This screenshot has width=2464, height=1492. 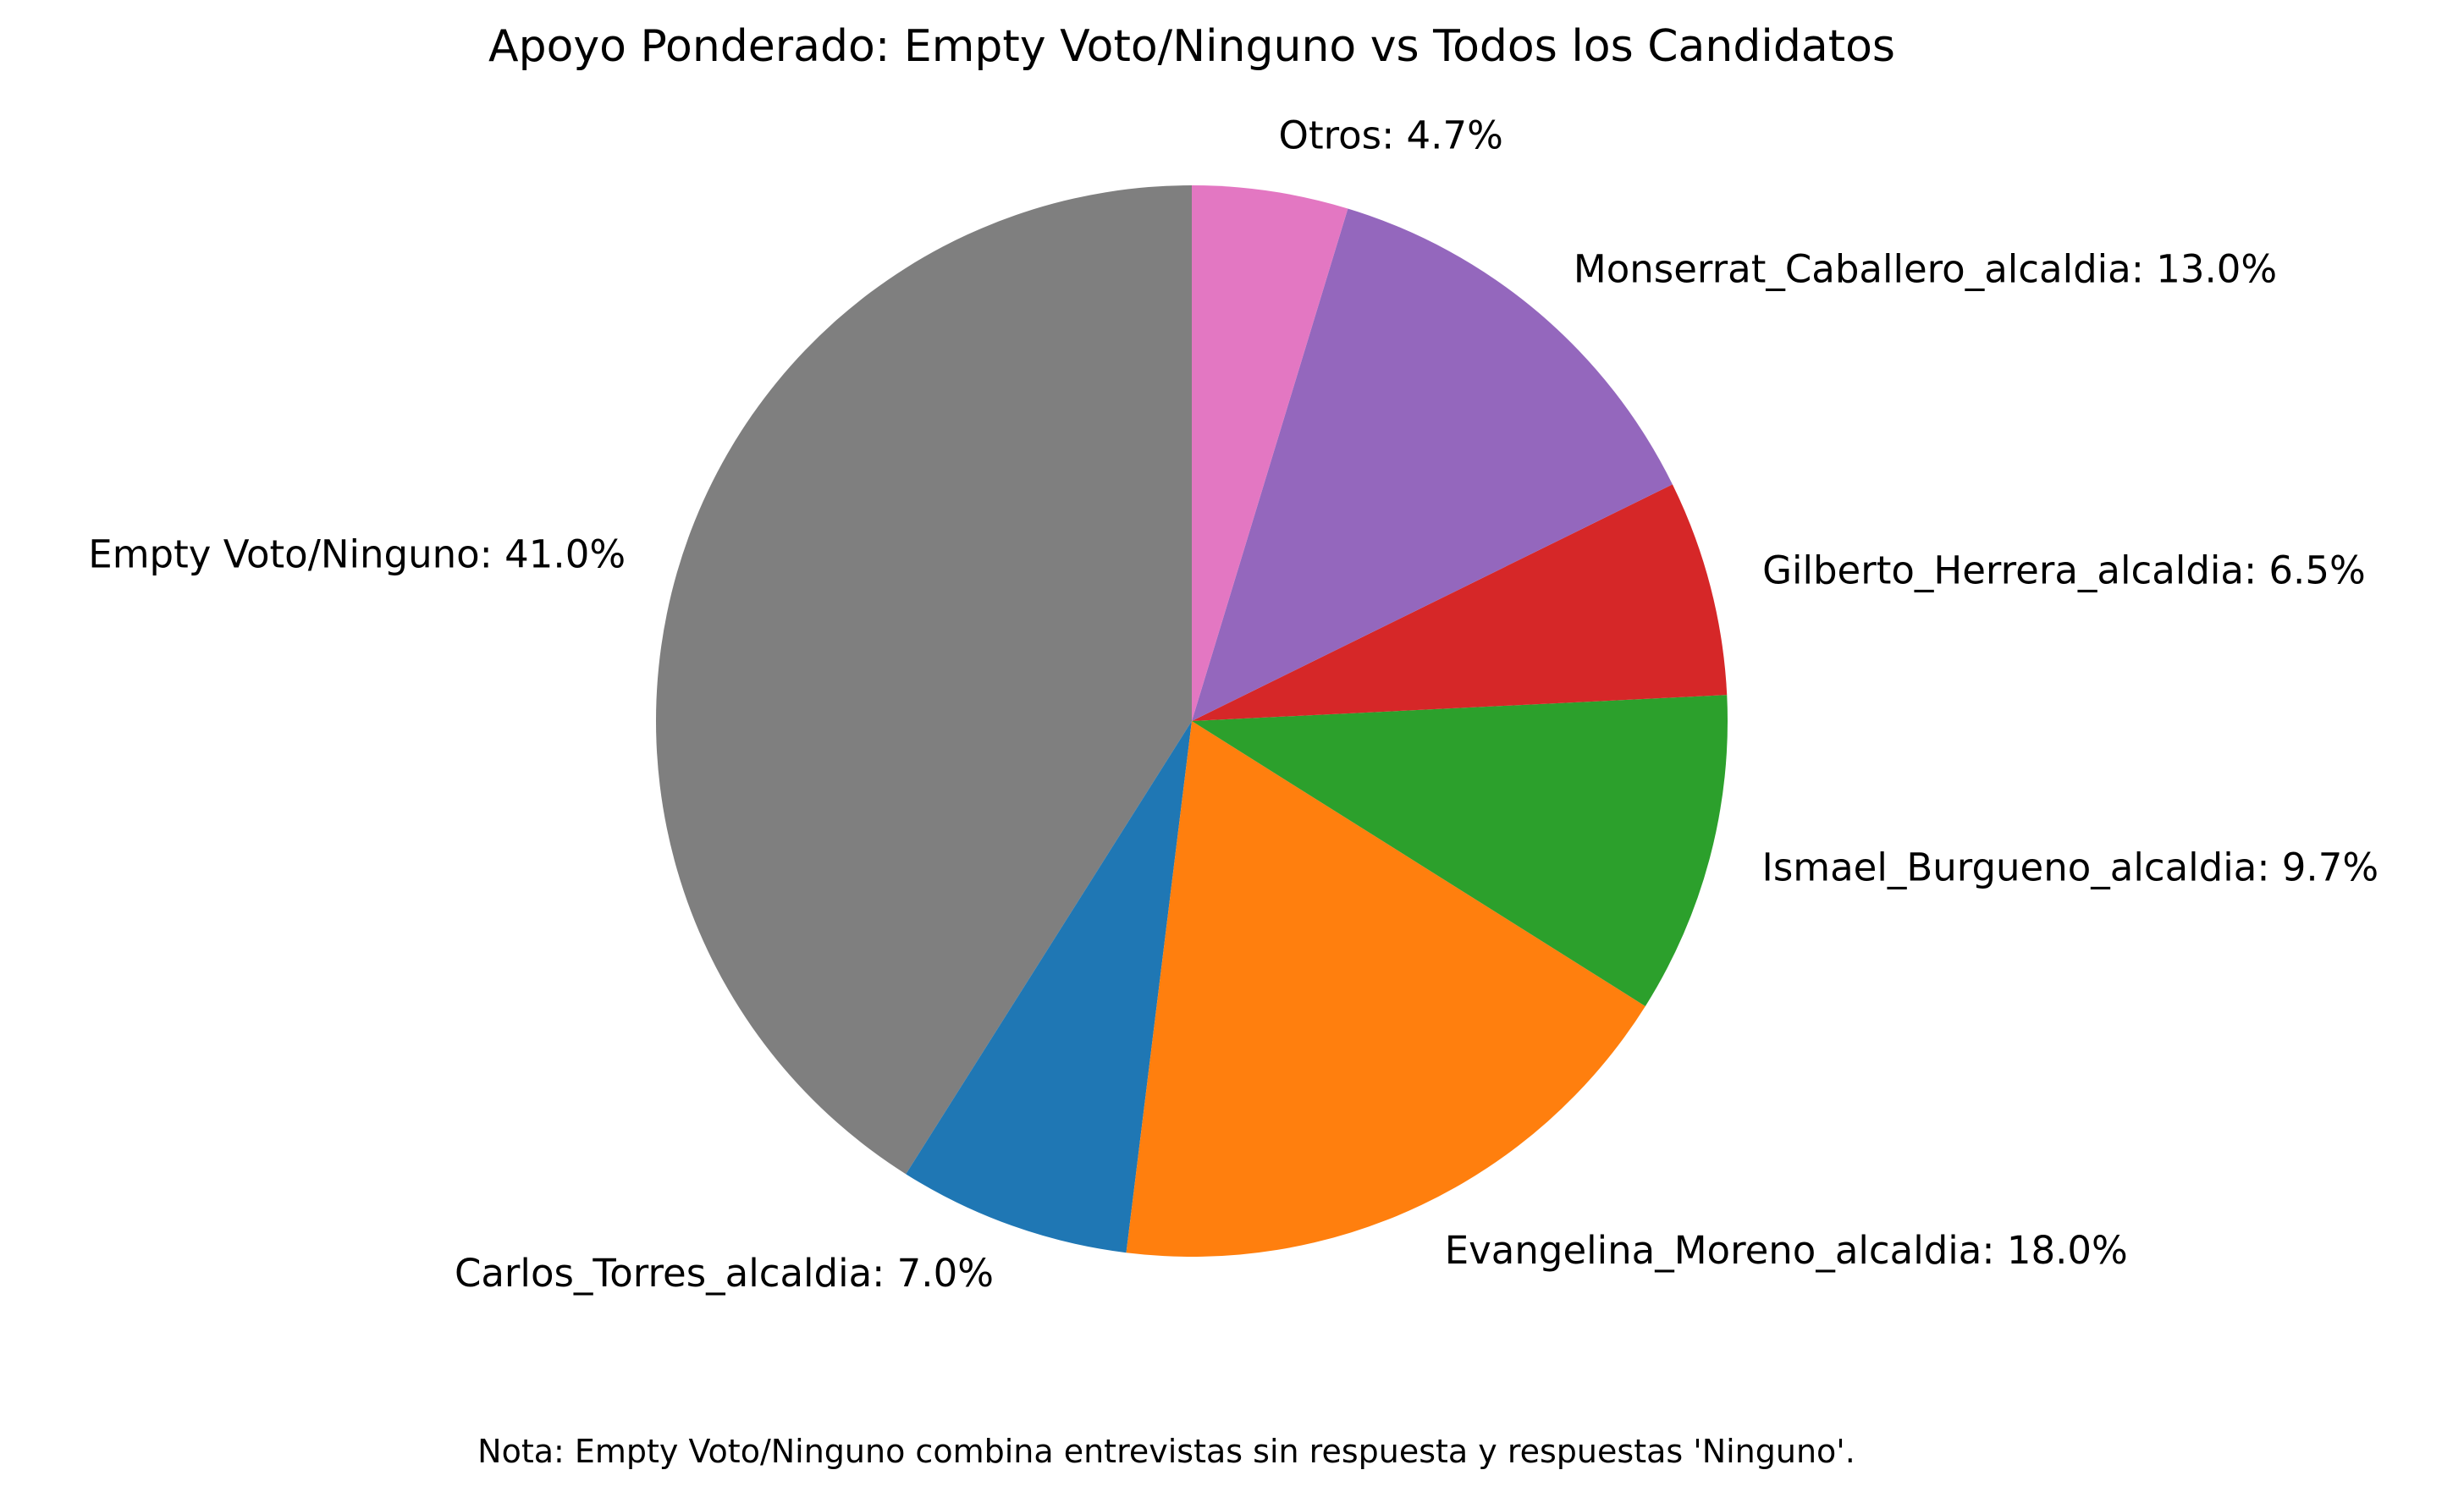 What do you see at coordinates (1460, 602) in the screenshot?
I see `pie-slice-gilberto-herrera-alcaldia` at bounding box center [1460, 602].